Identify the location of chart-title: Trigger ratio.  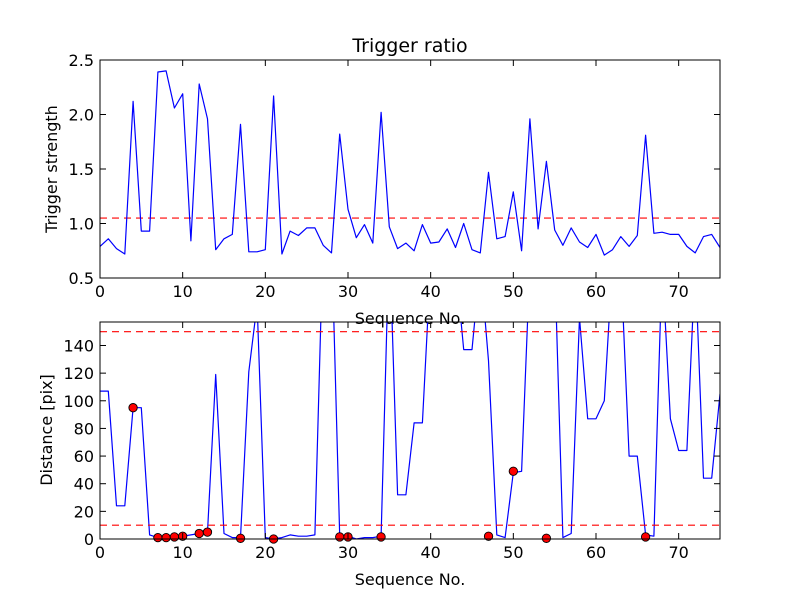
(409, 46).